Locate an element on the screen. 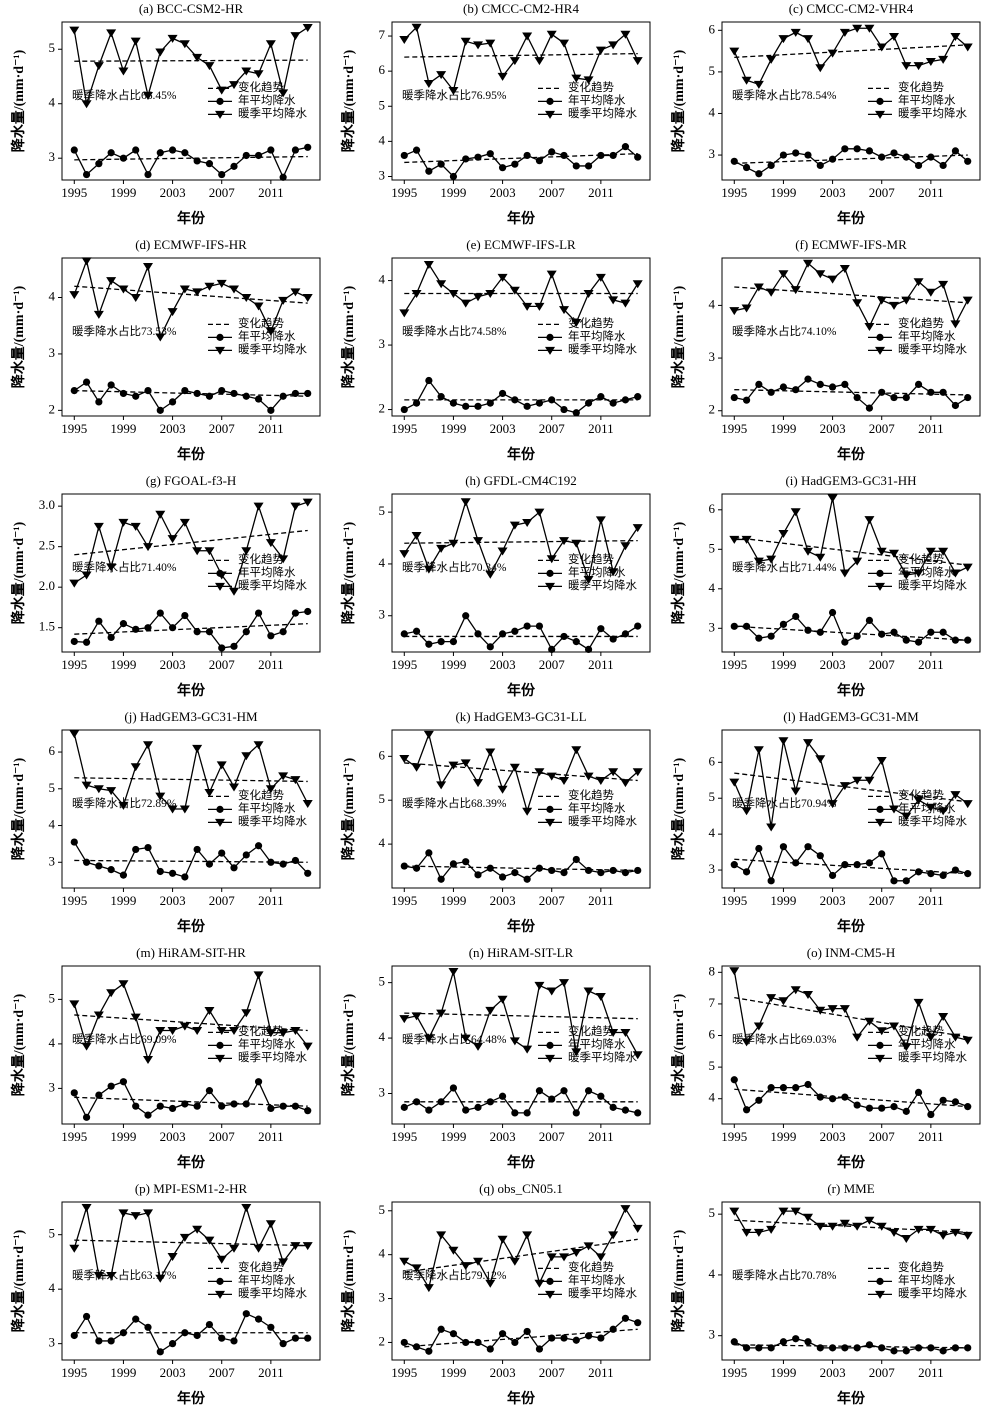  annotation: 暖季降水占比73.53% is located at coordinates (124, 331).